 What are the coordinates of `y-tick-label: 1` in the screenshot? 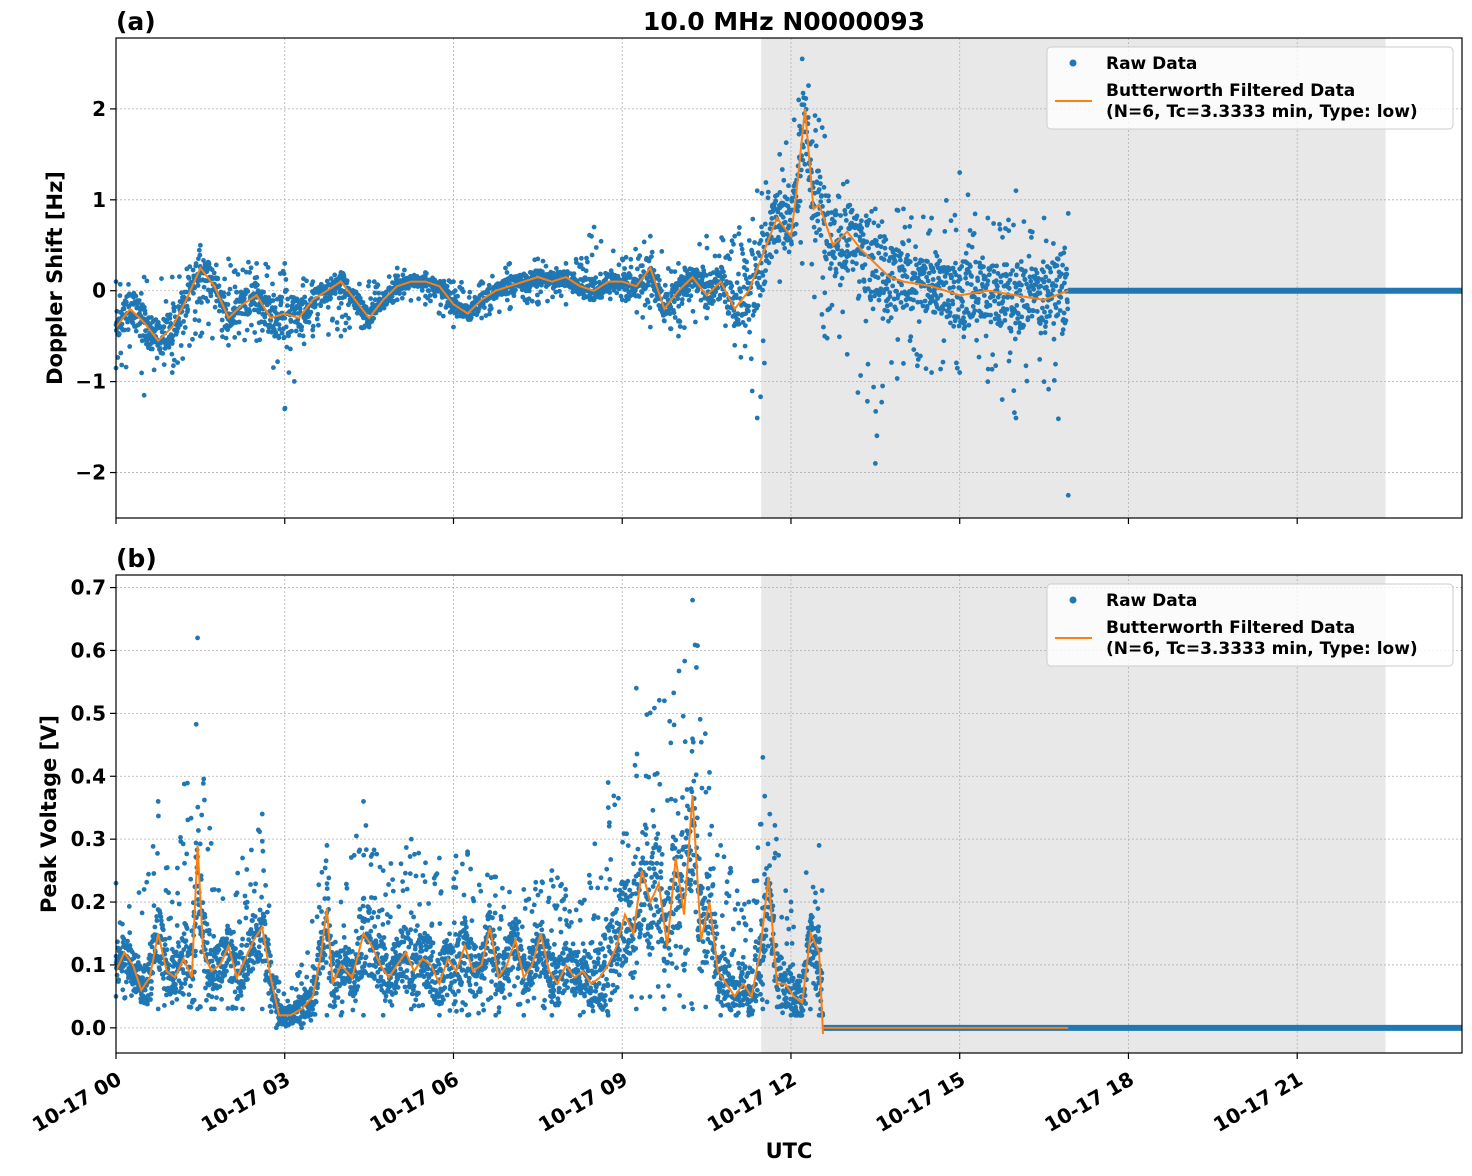 It's located at (99, 200).